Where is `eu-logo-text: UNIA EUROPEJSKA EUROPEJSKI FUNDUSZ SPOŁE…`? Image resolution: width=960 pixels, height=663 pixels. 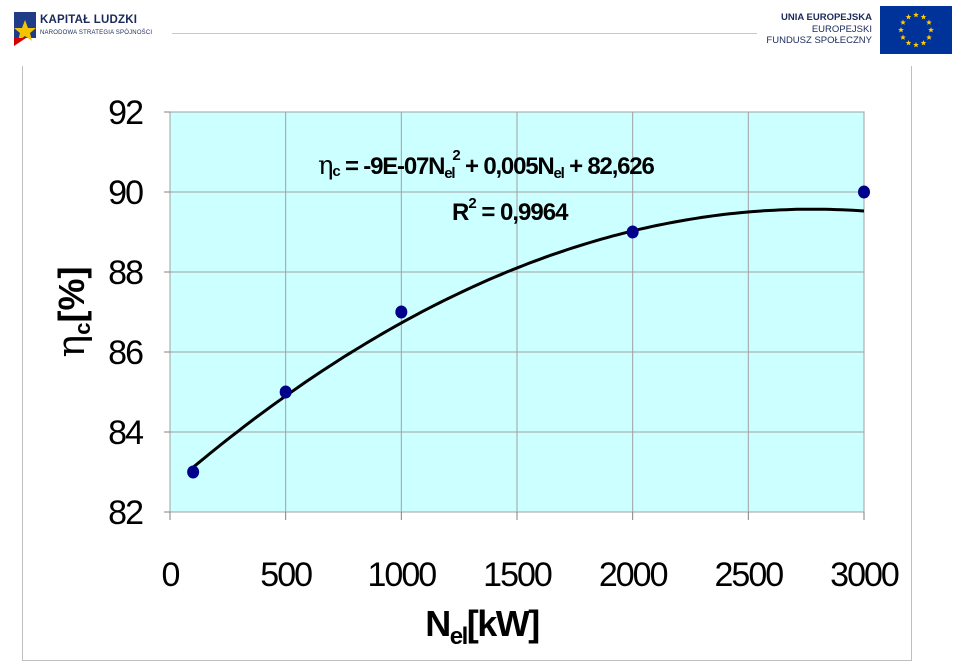
eu-logo-text: UNIA EUROPEJSKA EUROPEJSKI FUNDUSZ SPOŁE… is located at coordinates (819, 29).